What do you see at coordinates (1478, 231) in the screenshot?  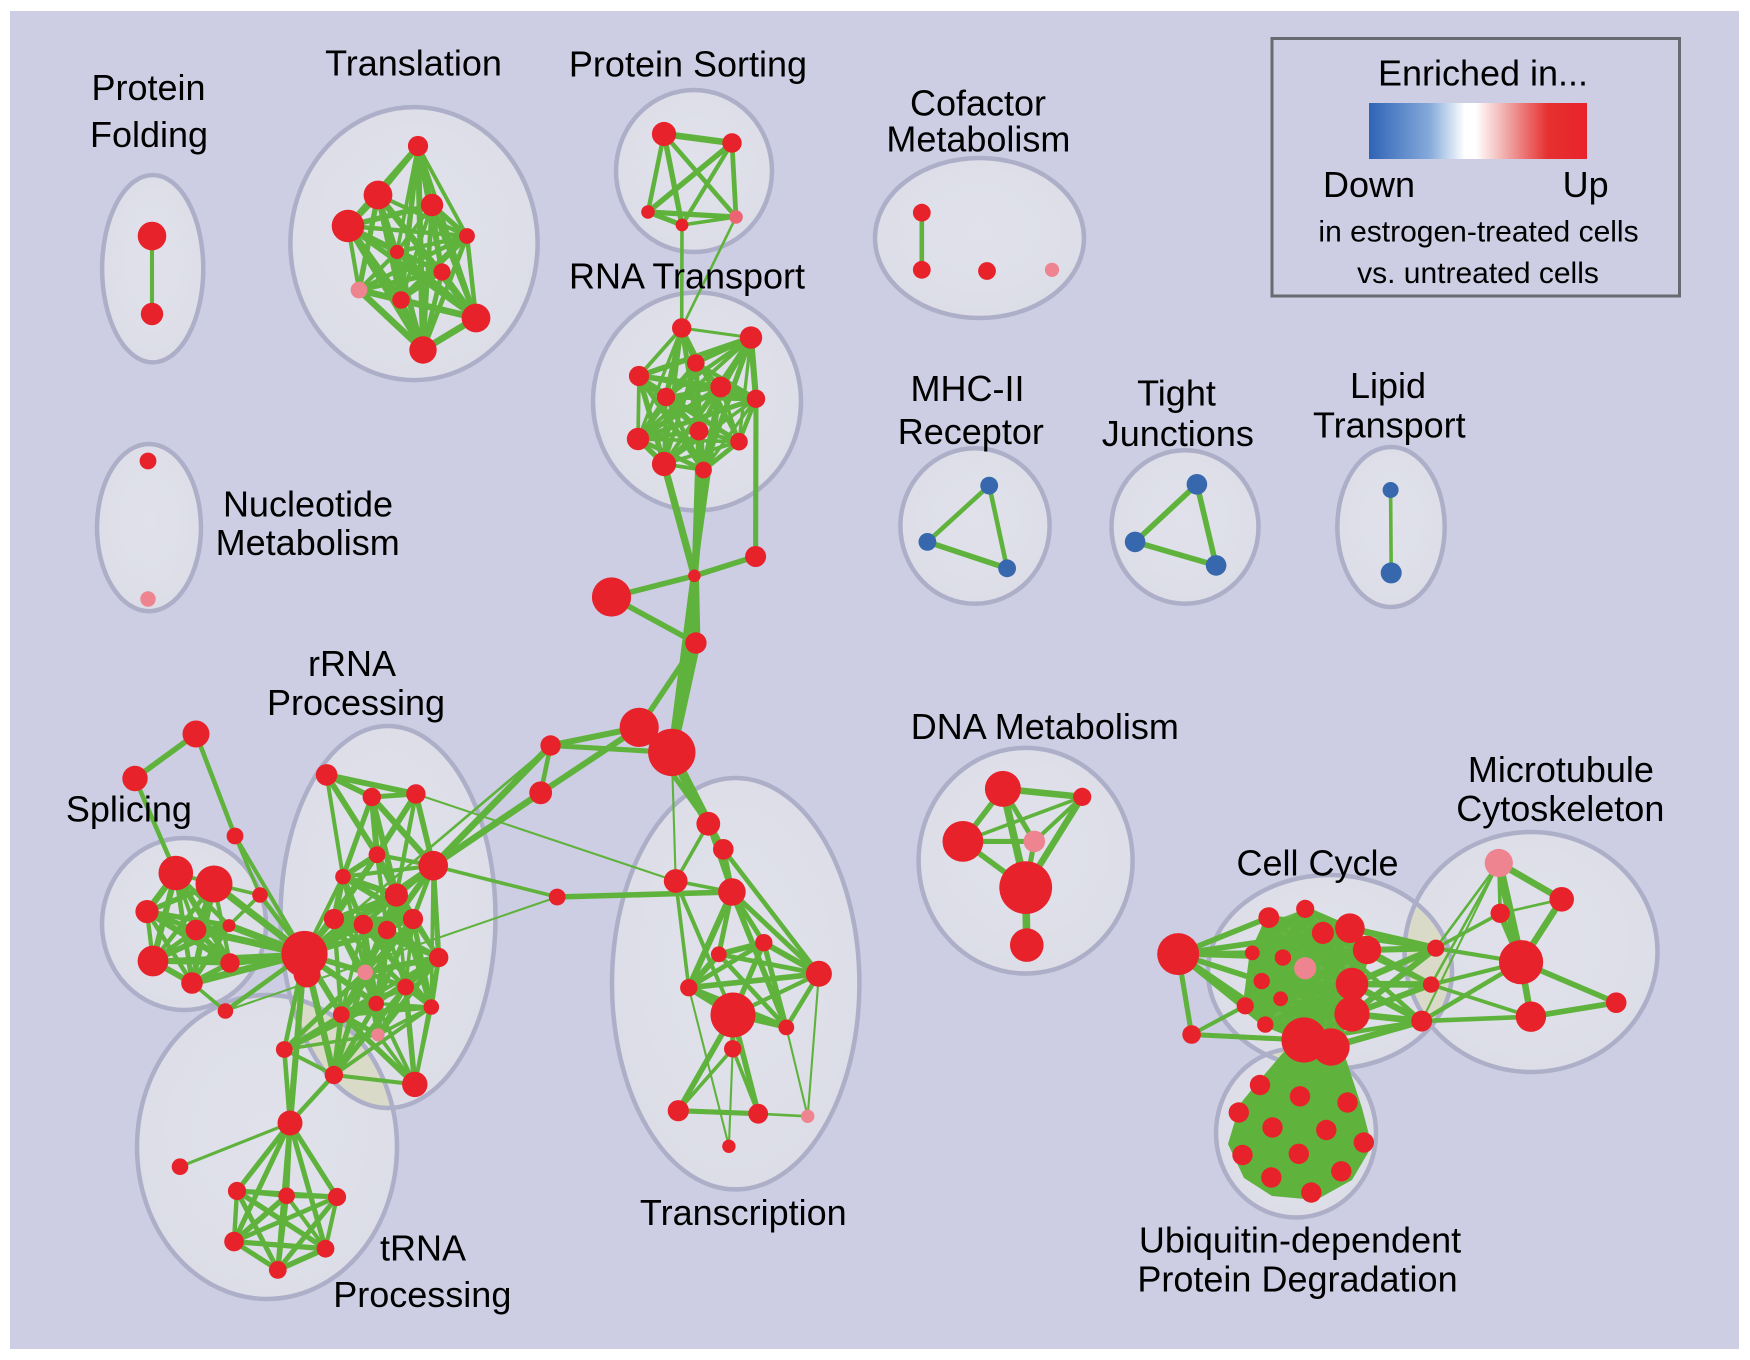 I see `svg-text: in estrogen-treated cells` at bounding box center [1478, 231].